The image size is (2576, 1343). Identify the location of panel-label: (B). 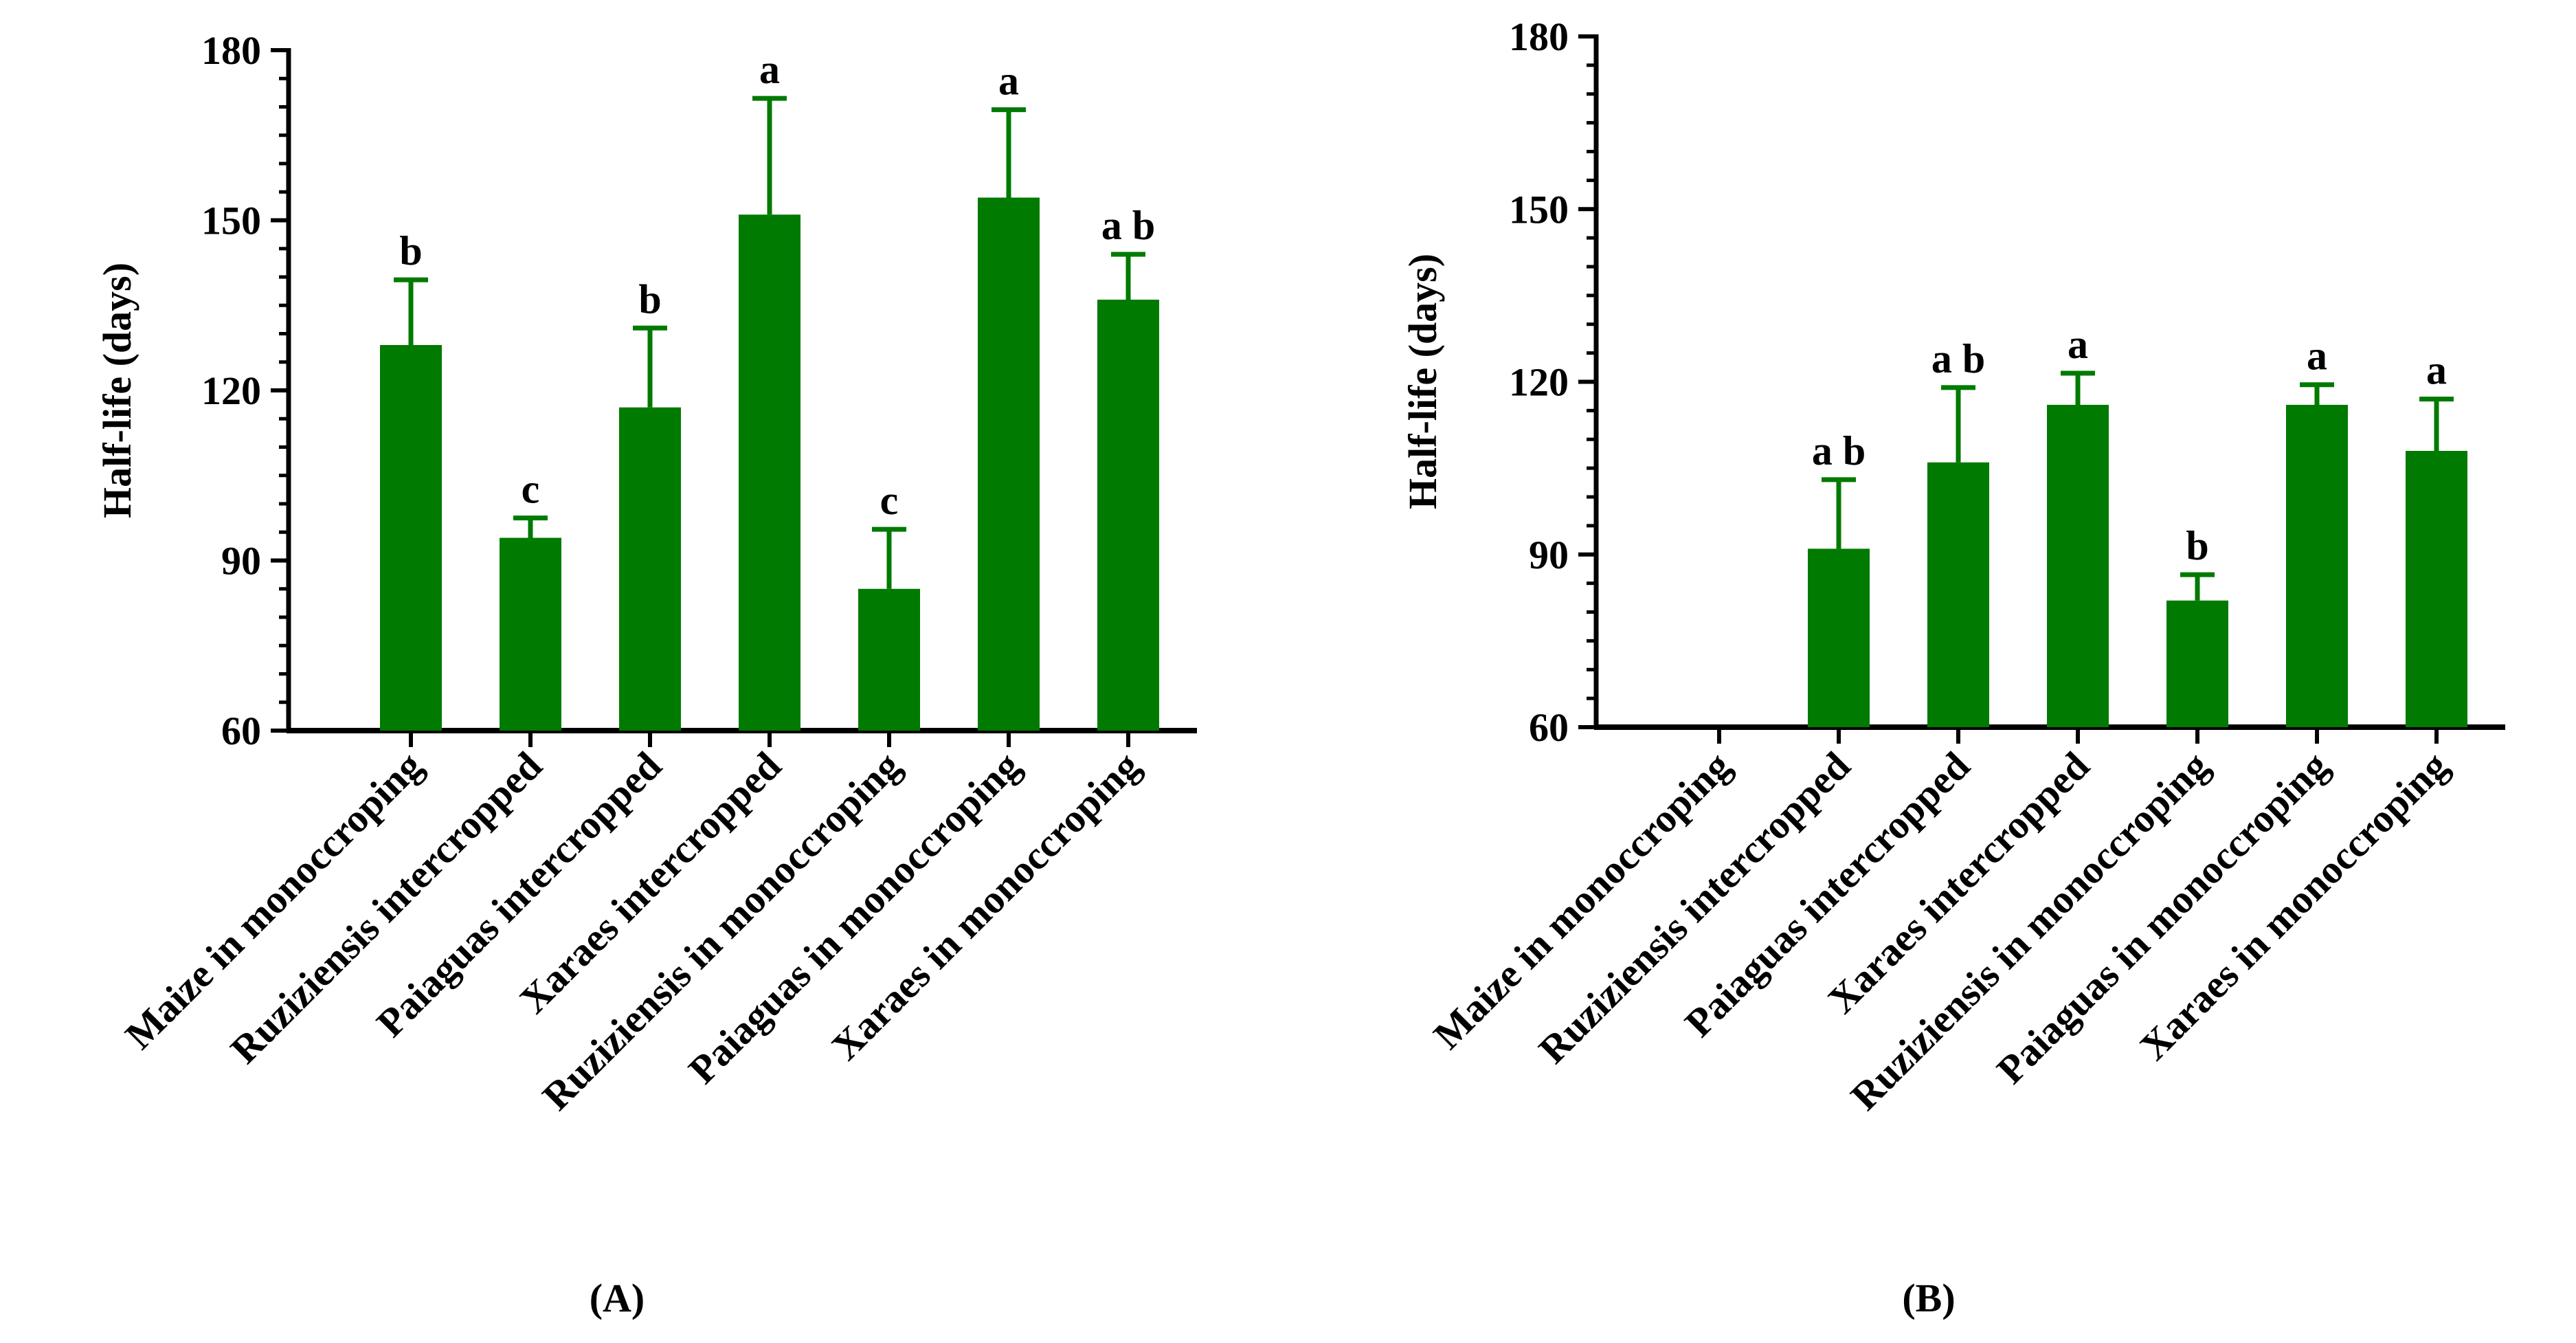
(1928, 1298).